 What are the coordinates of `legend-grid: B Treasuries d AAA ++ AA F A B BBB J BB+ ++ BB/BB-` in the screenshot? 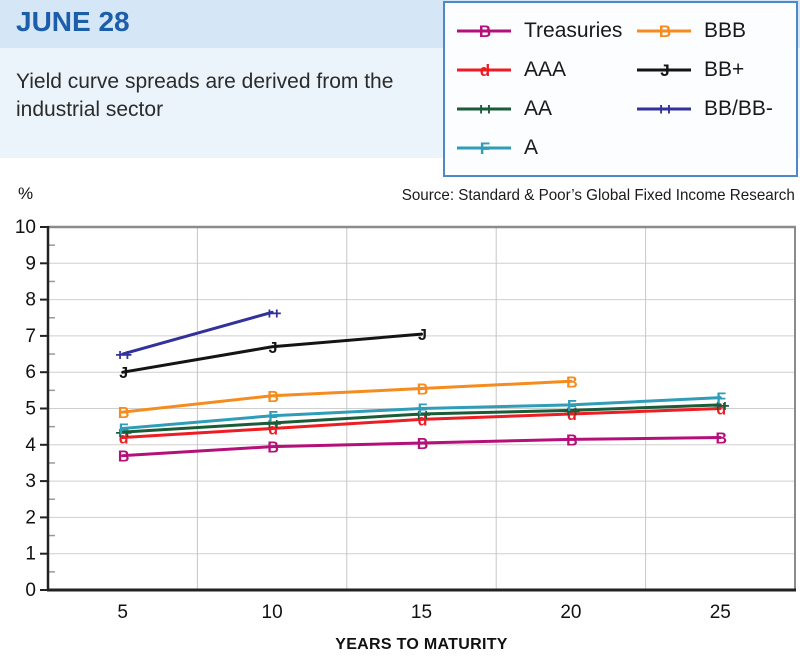 It's located at (620, 89).